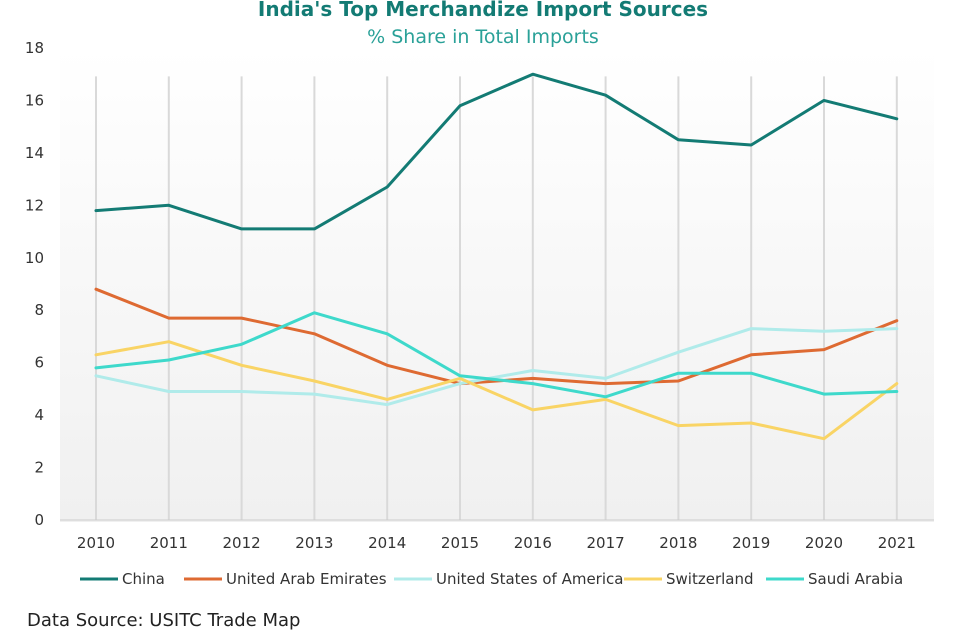 The width and height of the screenshot is (979, 636). What do you see at coordinates (96, 543) in the screenshot?
I see `x-tick-label: 2010` at bounding box center [96, 543].